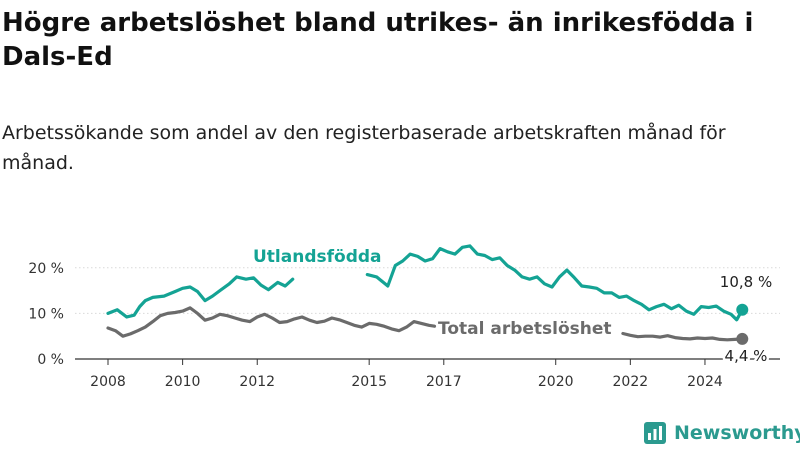 Image resolution: width=800 pixels, height=450 pixels. What do you see at coordinates (50, 360) in the screenshot?
I see `y-tick-label: 0 %` at bounding box center [50, 360].